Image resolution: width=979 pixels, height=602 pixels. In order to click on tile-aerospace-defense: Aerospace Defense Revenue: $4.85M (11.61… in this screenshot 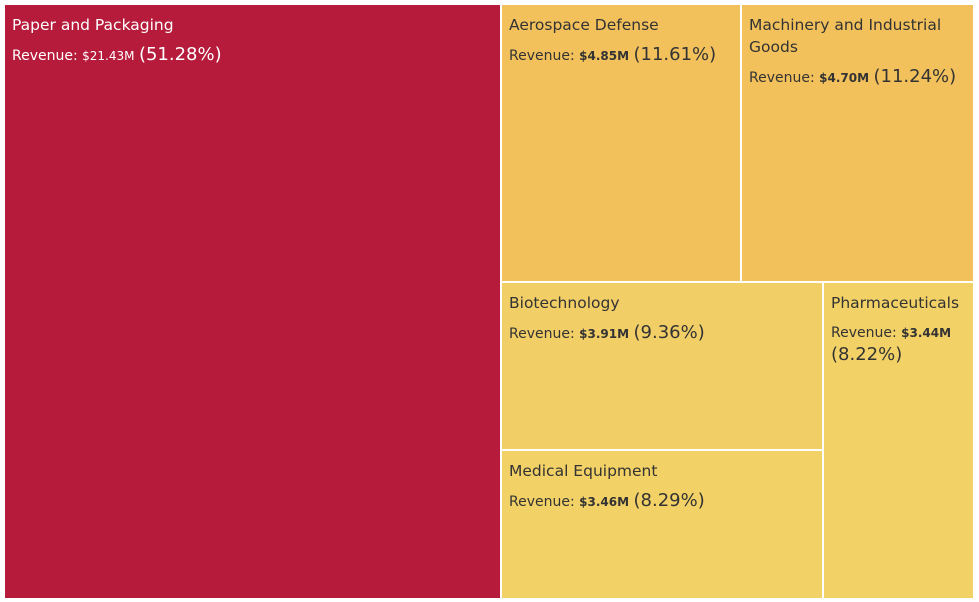, I will do `click(621, 143)`.